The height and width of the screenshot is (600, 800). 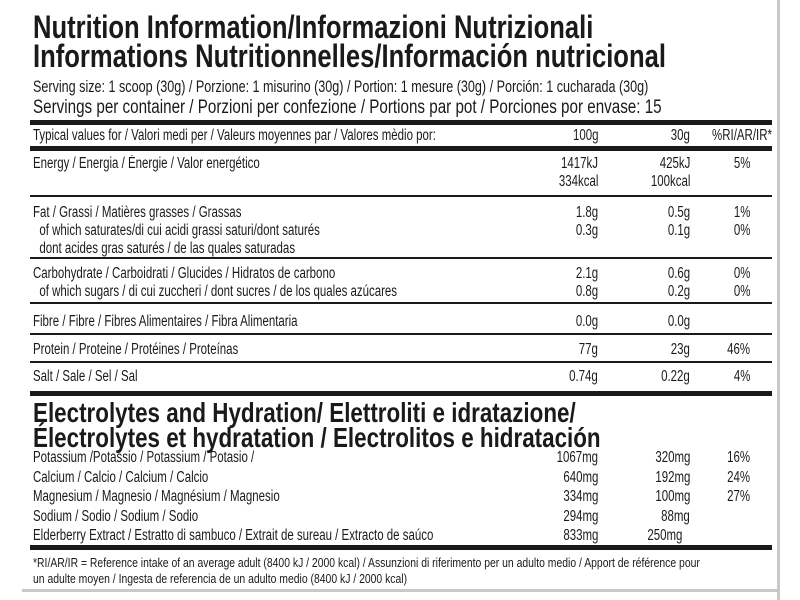 What do you see at coordinates (678, 212) in the screenshot?
I see `nutrient-value-col2: 0.5g` at bounding box center [678, 212].